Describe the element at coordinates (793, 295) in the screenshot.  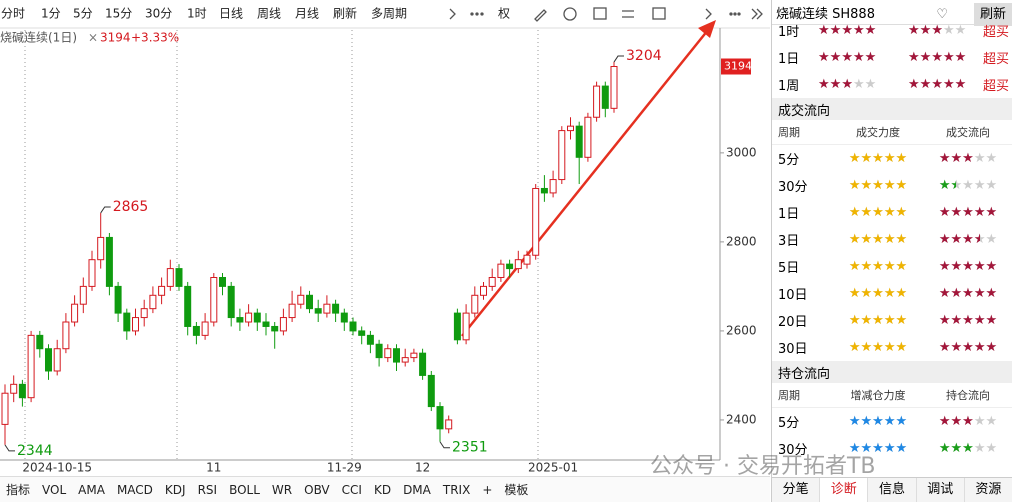
I see `period: 10日` at that location.